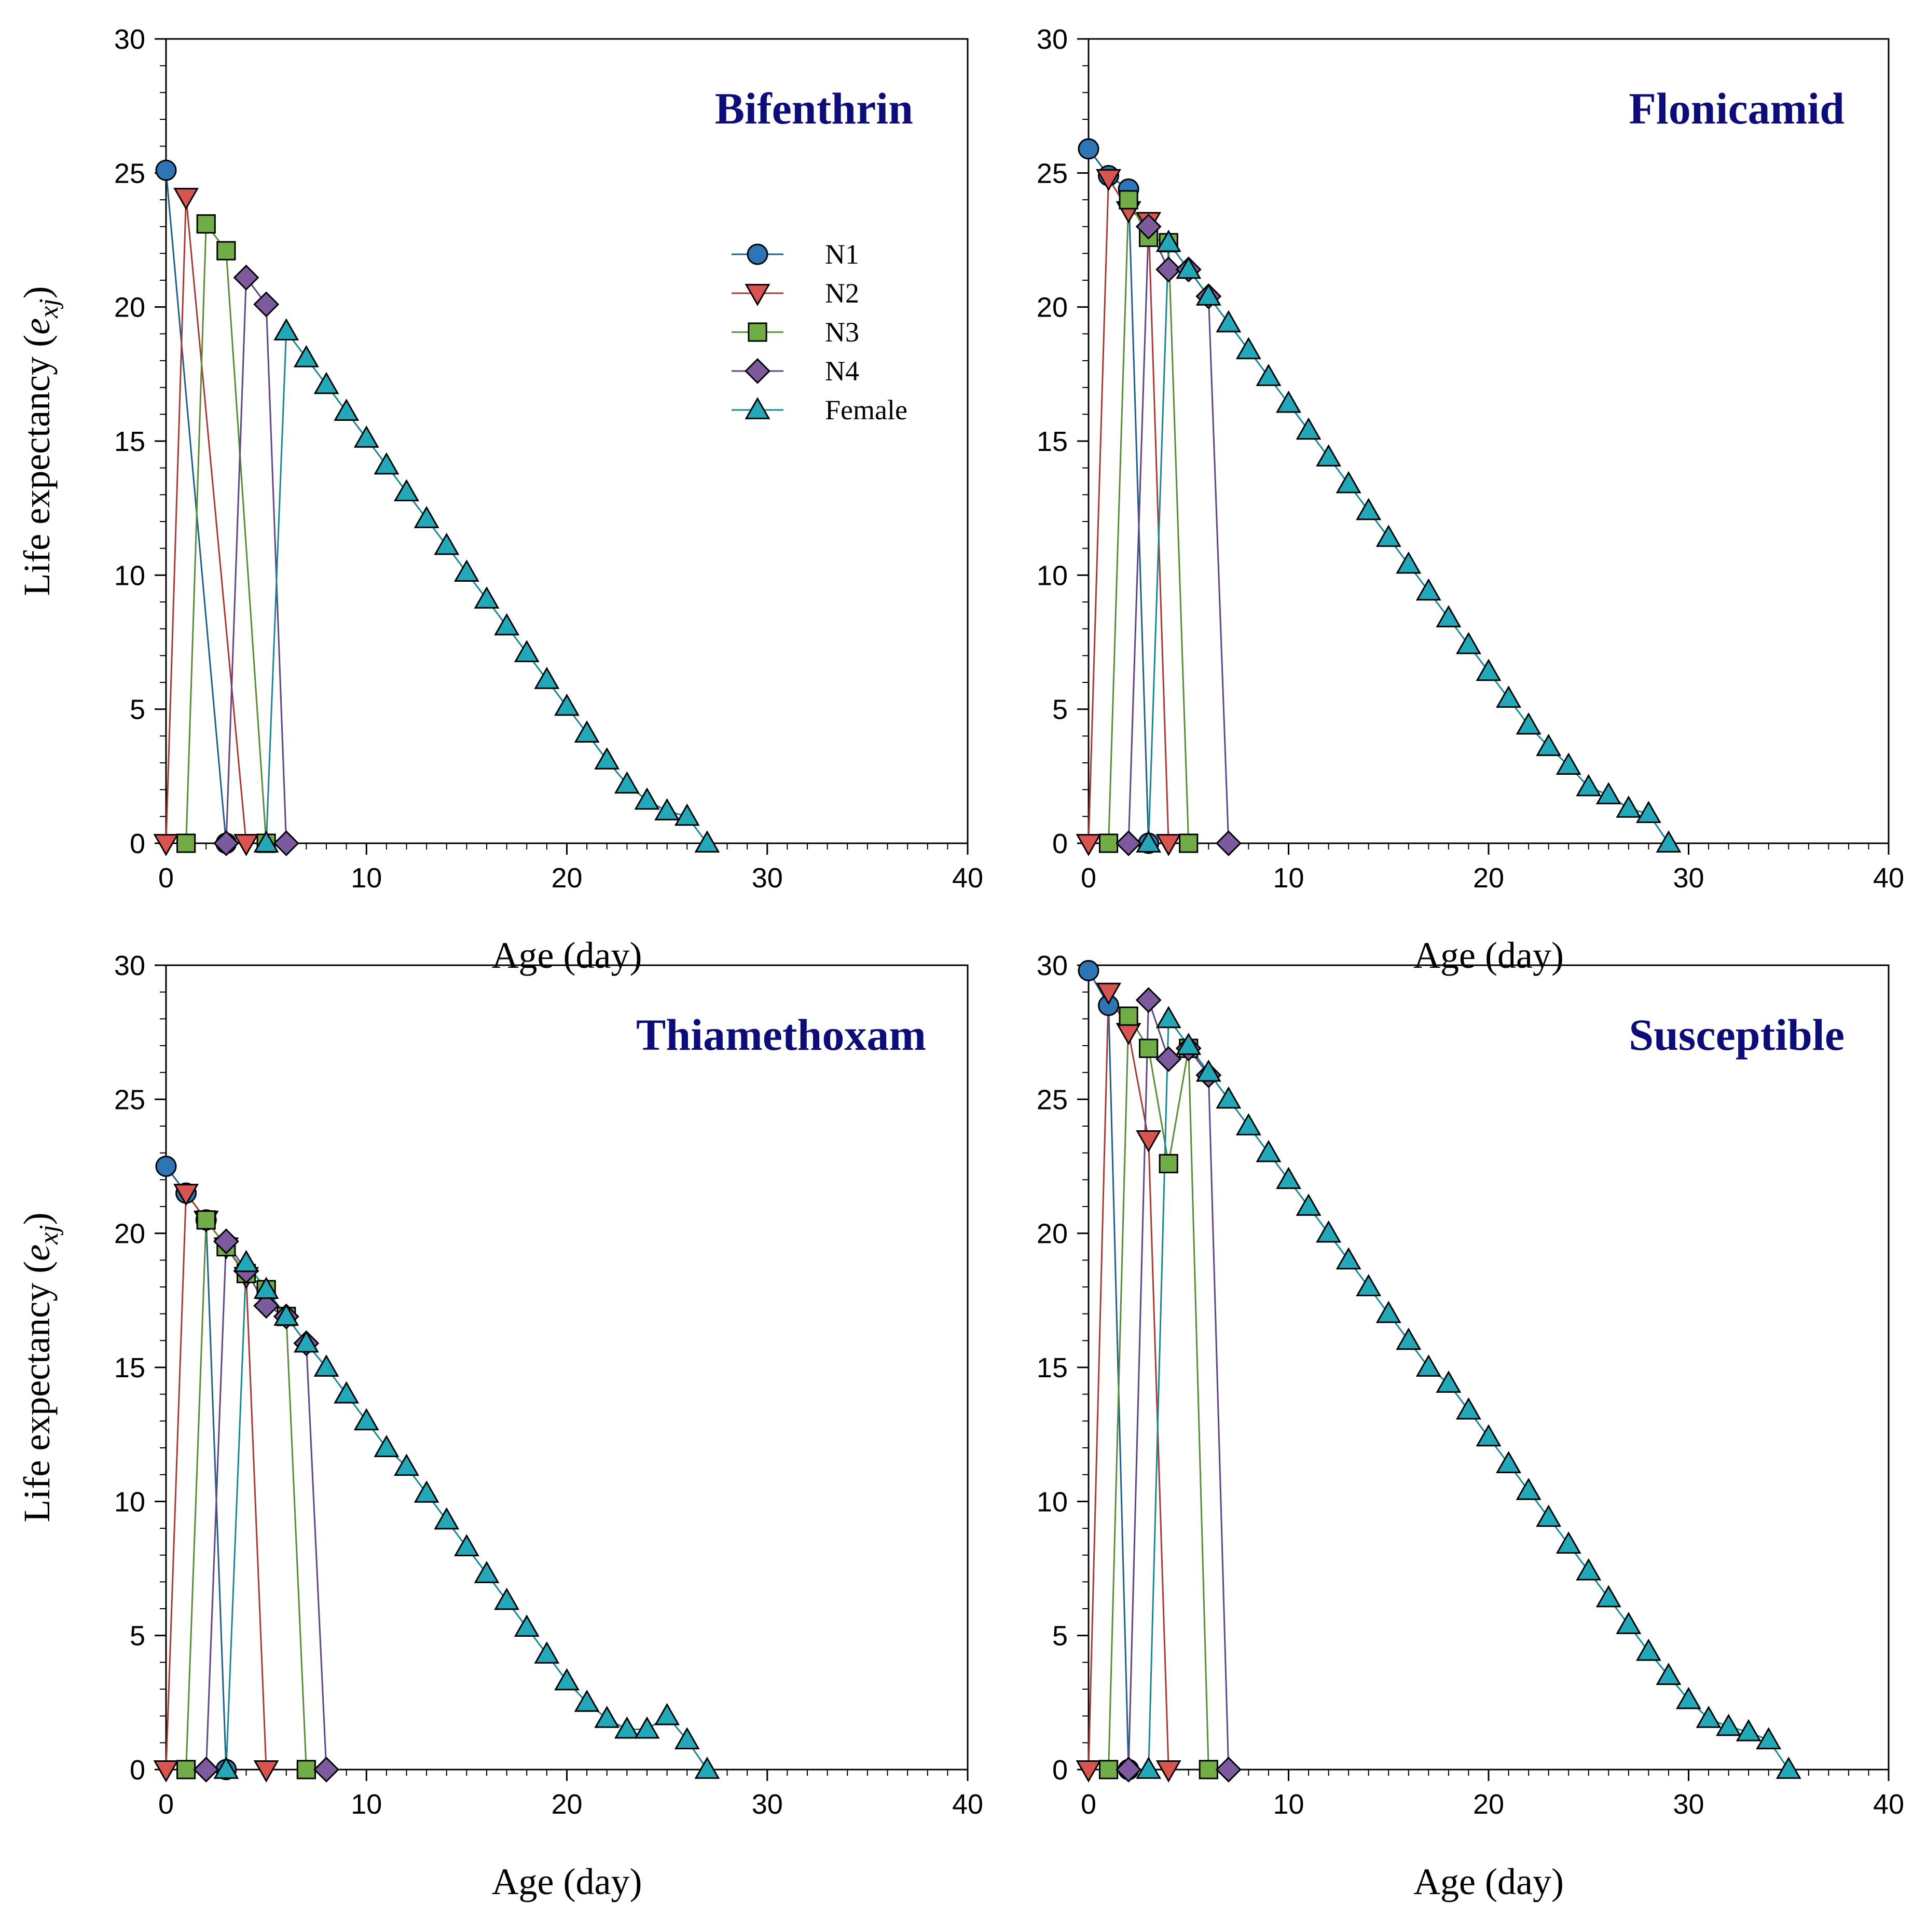 The image size is (1927, 1932). What do you see at coordinates (757, 254) in the screenshot?
I see `legend-marker-n1` at bounding box center [757, 254].